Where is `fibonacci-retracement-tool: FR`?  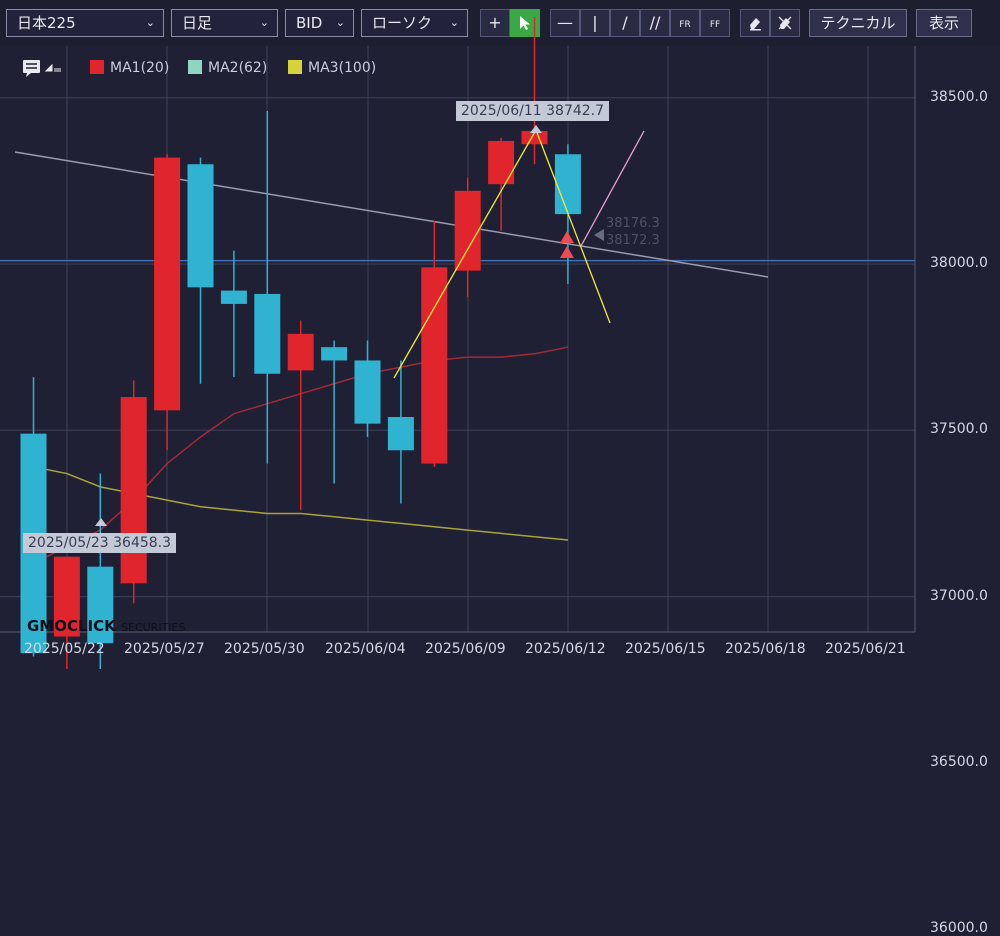 fibonacci-retracement-tool: FR is located at coordinates (685, 23).